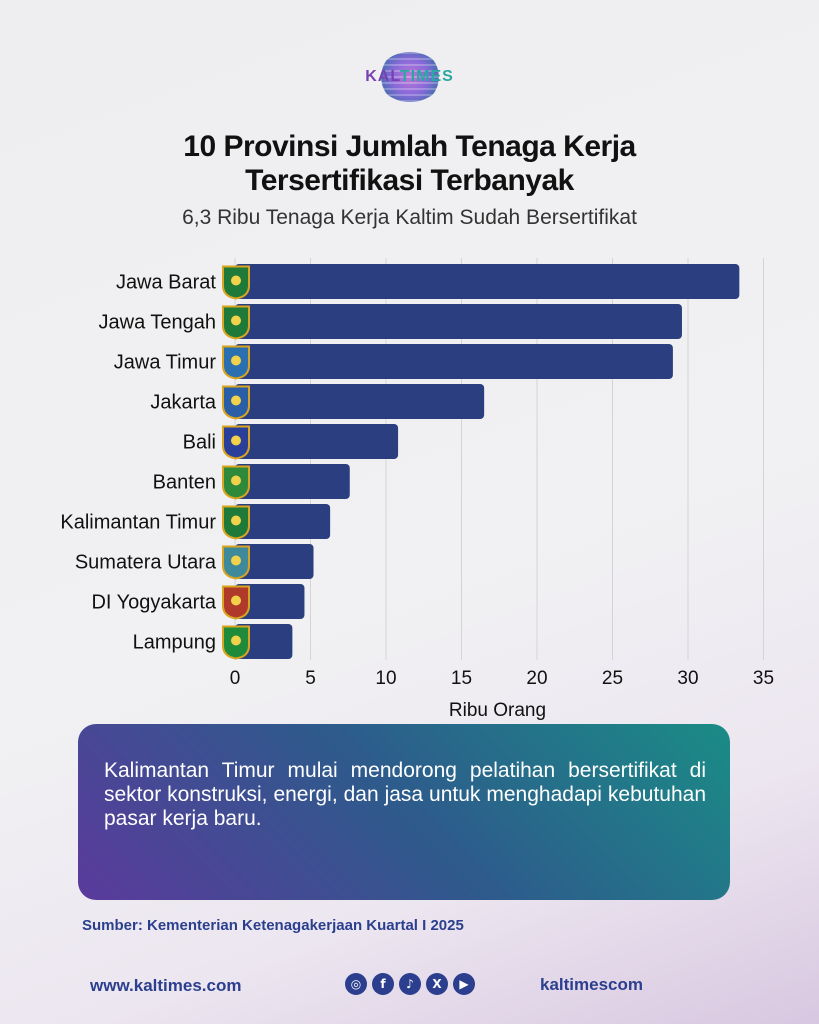 The height and width of the screenshot is (1024, 819). I want to click on x-tick-label: 25, so click(612, 678).